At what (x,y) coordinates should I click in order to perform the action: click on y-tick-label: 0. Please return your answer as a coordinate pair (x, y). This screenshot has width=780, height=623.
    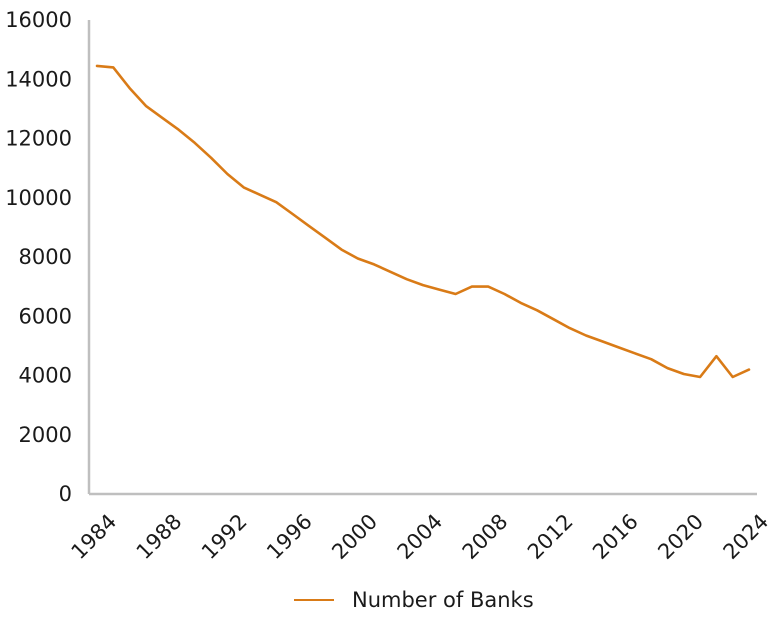
    Looking at the image, I should click on (65, 494).